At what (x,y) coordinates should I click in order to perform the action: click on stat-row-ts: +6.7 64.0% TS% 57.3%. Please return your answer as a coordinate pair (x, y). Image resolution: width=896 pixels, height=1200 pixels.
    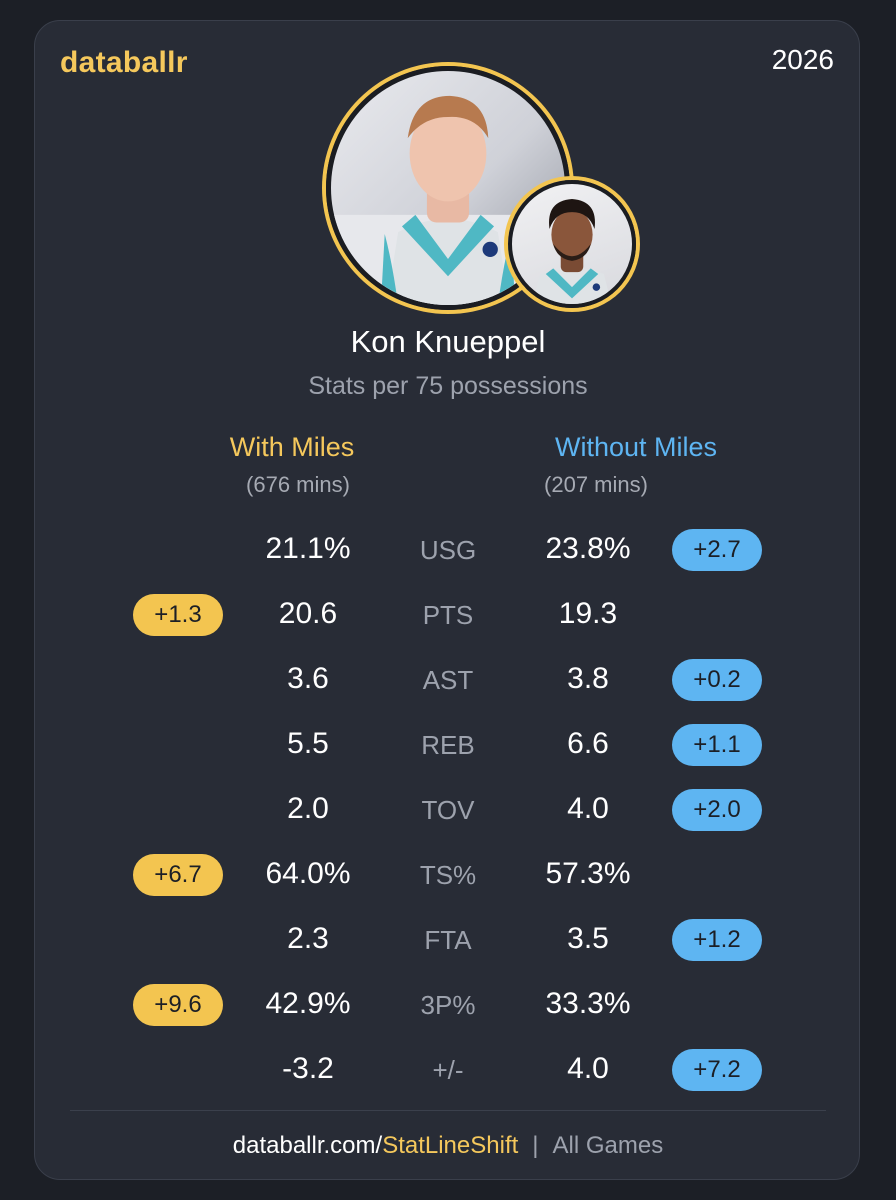
    Looking at the image, I should click on (448, 875).